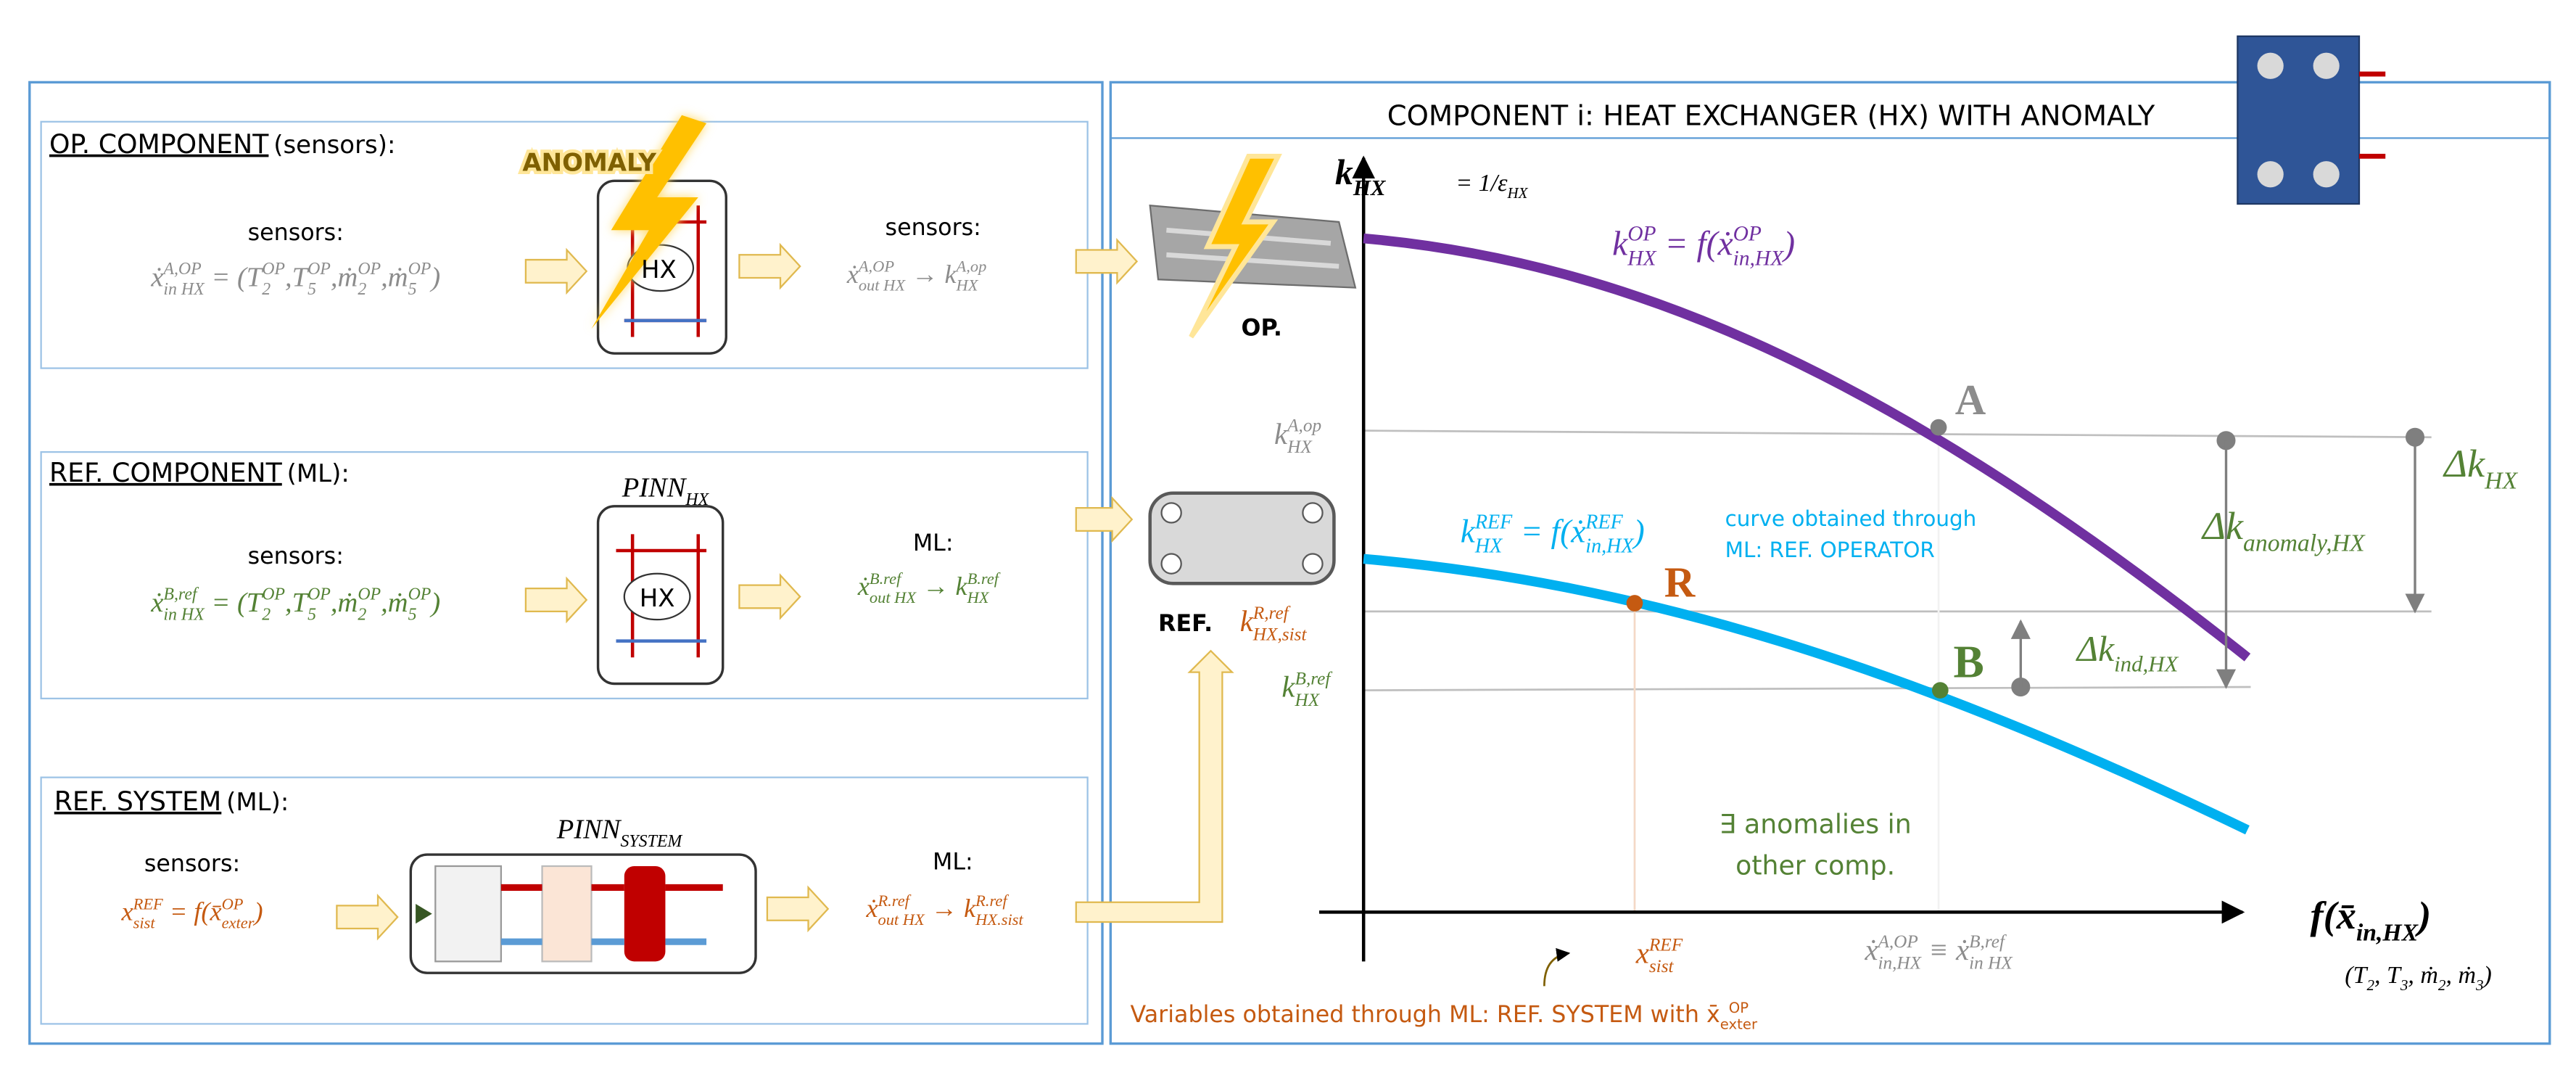 The height and width of the screenshot is (1070, 2576). Describe the element at coordinates (2146, 664) in the screenshot. I see `math-part: ind,HX` at that location.